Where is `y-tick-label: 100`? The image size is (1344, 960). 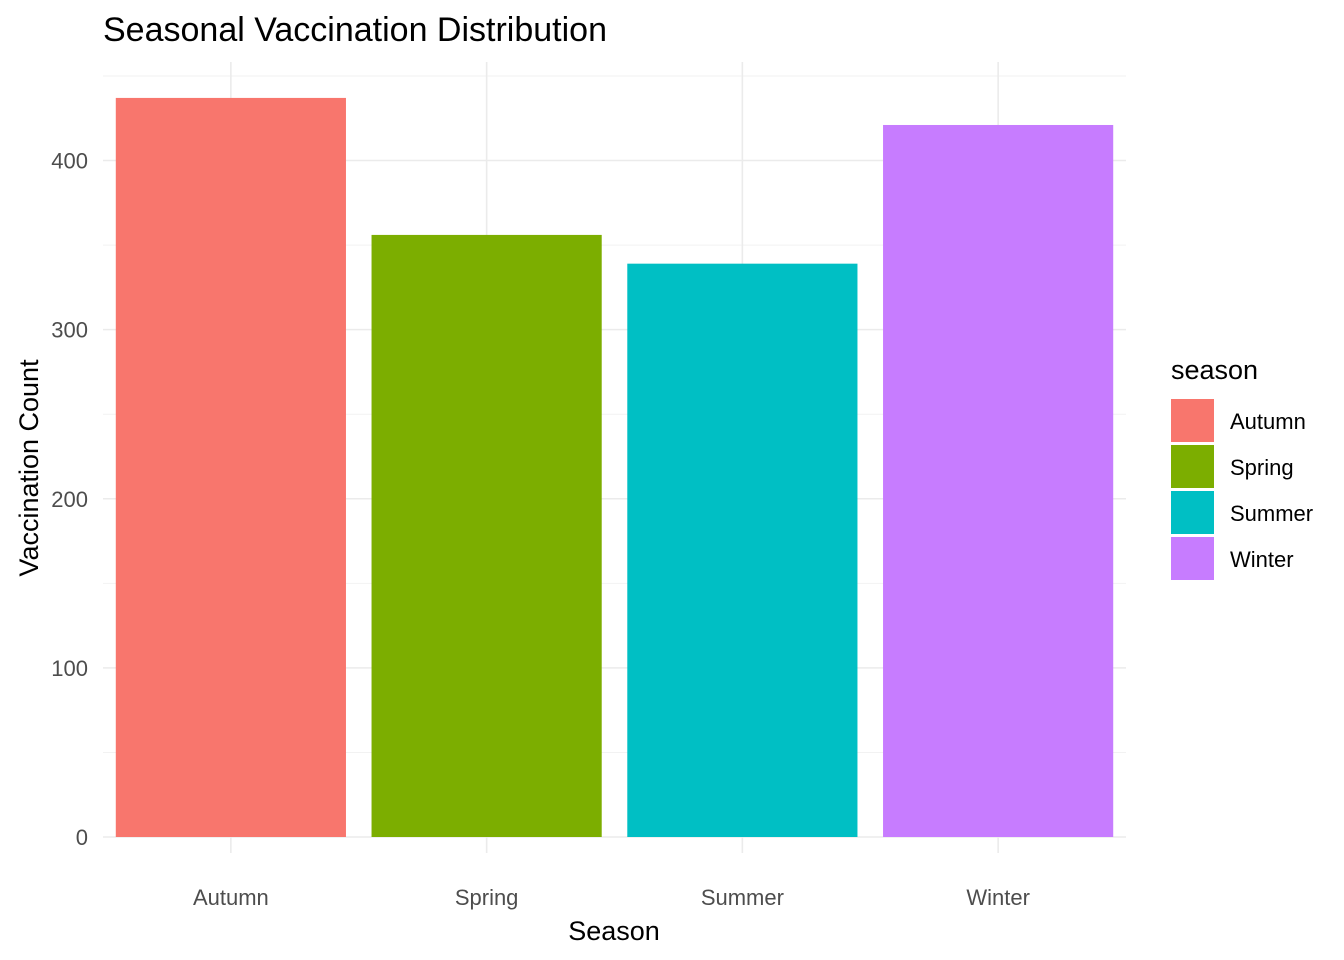
y-tick-label: 100 is located at coordinates (69, 668).